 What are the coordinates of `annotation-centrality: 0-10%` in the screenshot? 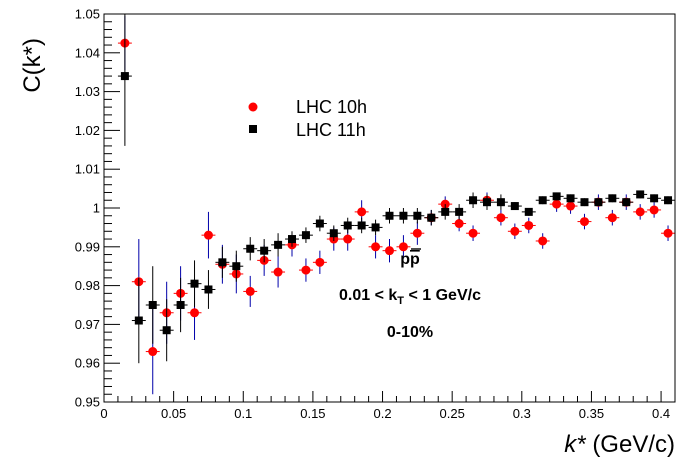 It's located at (410, 332).